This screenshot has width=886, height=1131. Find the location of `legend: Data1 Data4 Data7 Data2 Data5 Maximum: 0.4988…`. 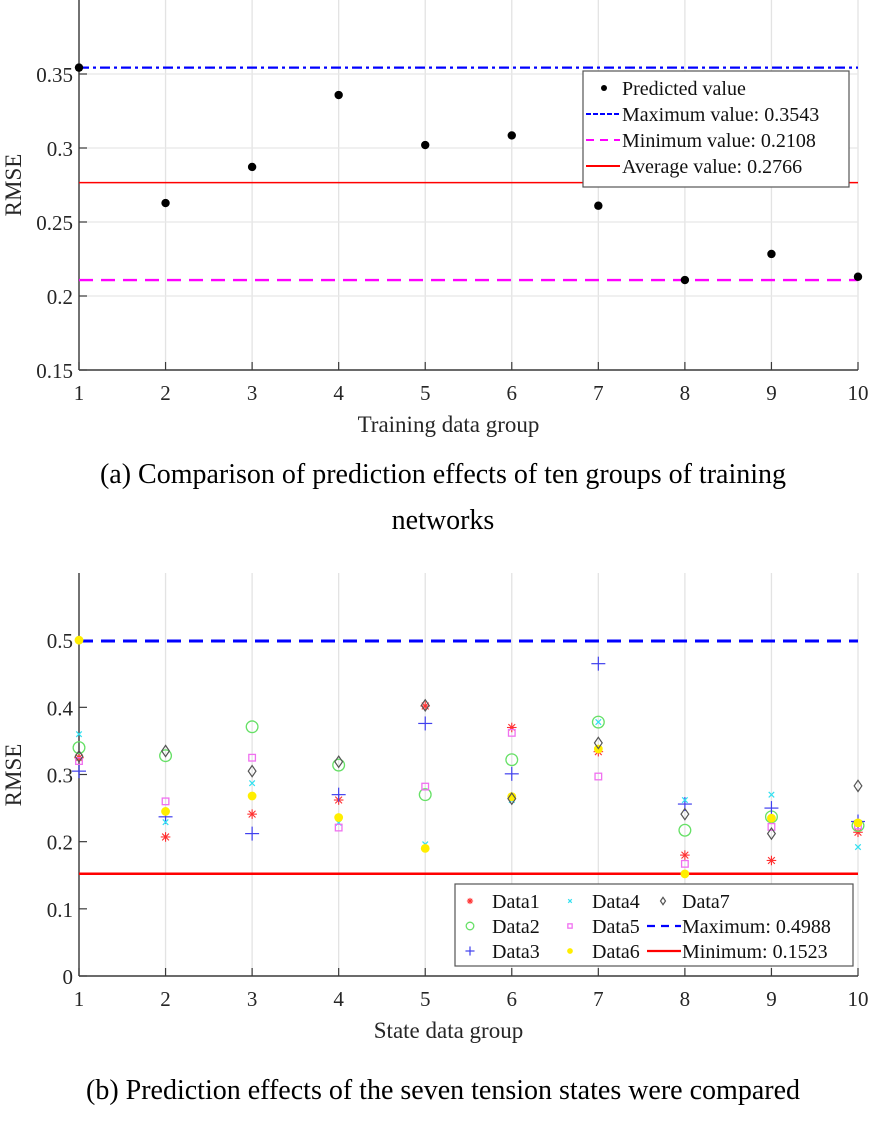

legend: Data1 Data4 Data7 Data2 Data5 Maximum: 0.4988… is located at coordinates (654, 925).